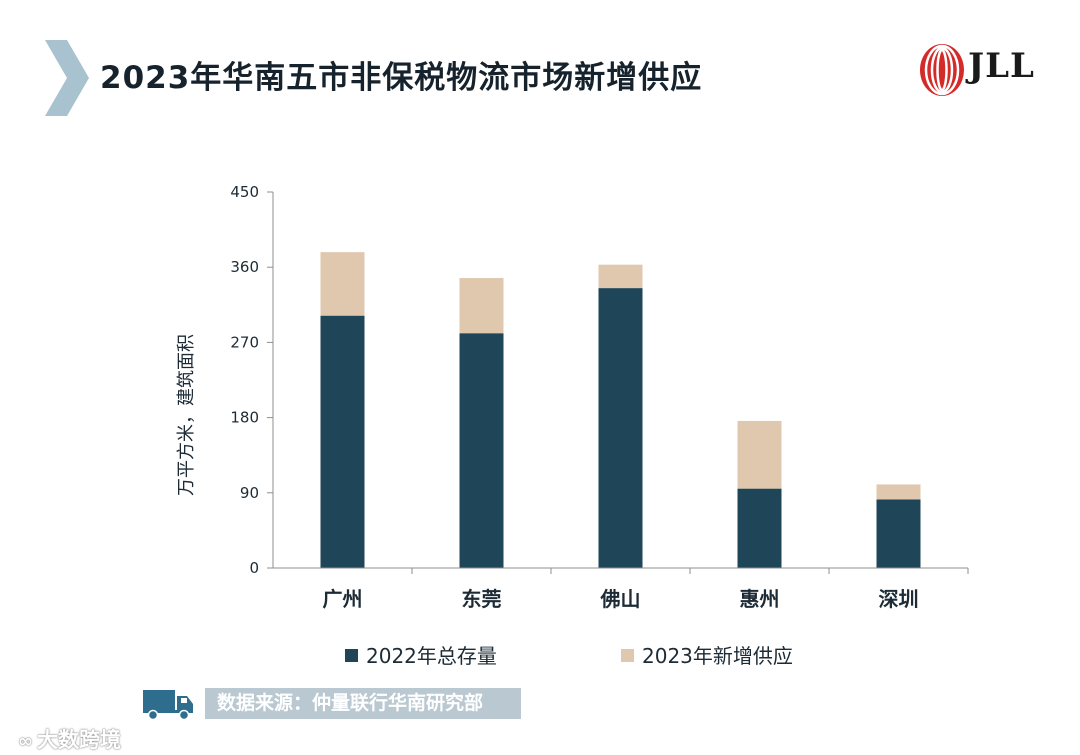 The width and height of the screenshot is (1080, 755). I want to click on truck-icon, so click(168, 705).